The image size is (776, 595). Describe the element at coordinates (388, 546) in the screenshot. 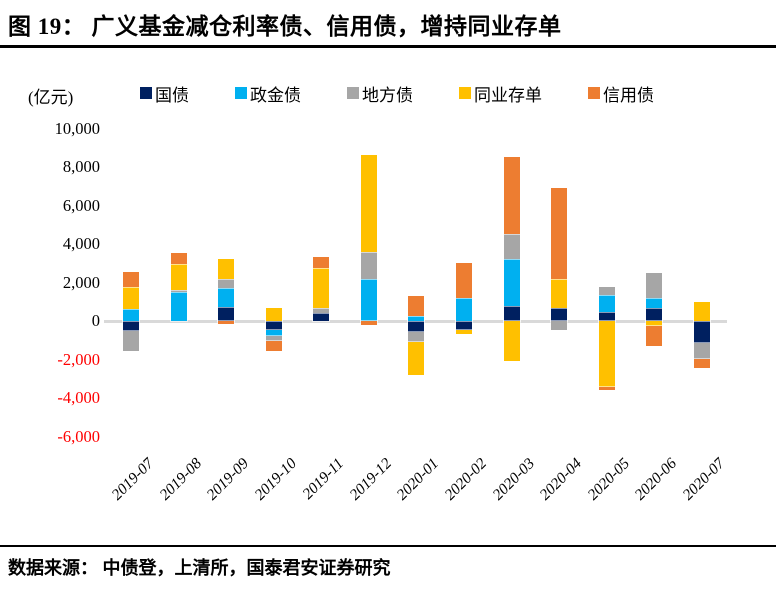

I see `footer-divider` at that location.